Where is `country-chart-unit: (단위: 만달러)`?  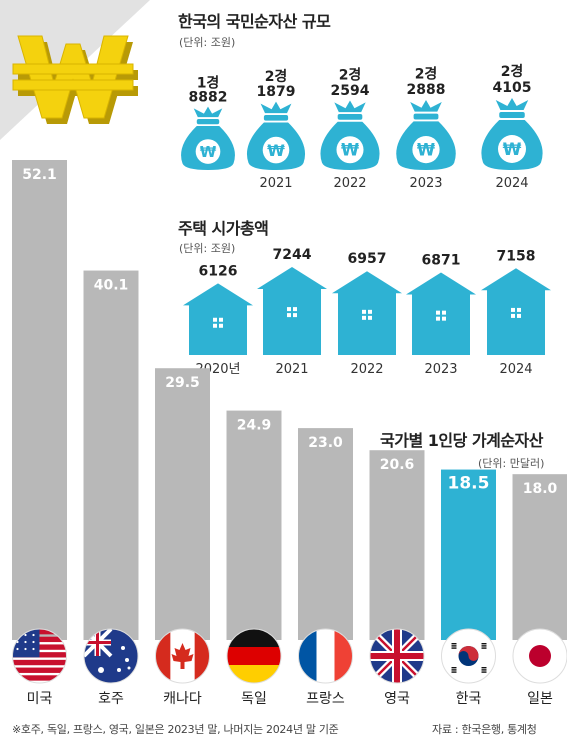 country-chart-unit: (단위: 만달러) is located at coordinates (511, 463).